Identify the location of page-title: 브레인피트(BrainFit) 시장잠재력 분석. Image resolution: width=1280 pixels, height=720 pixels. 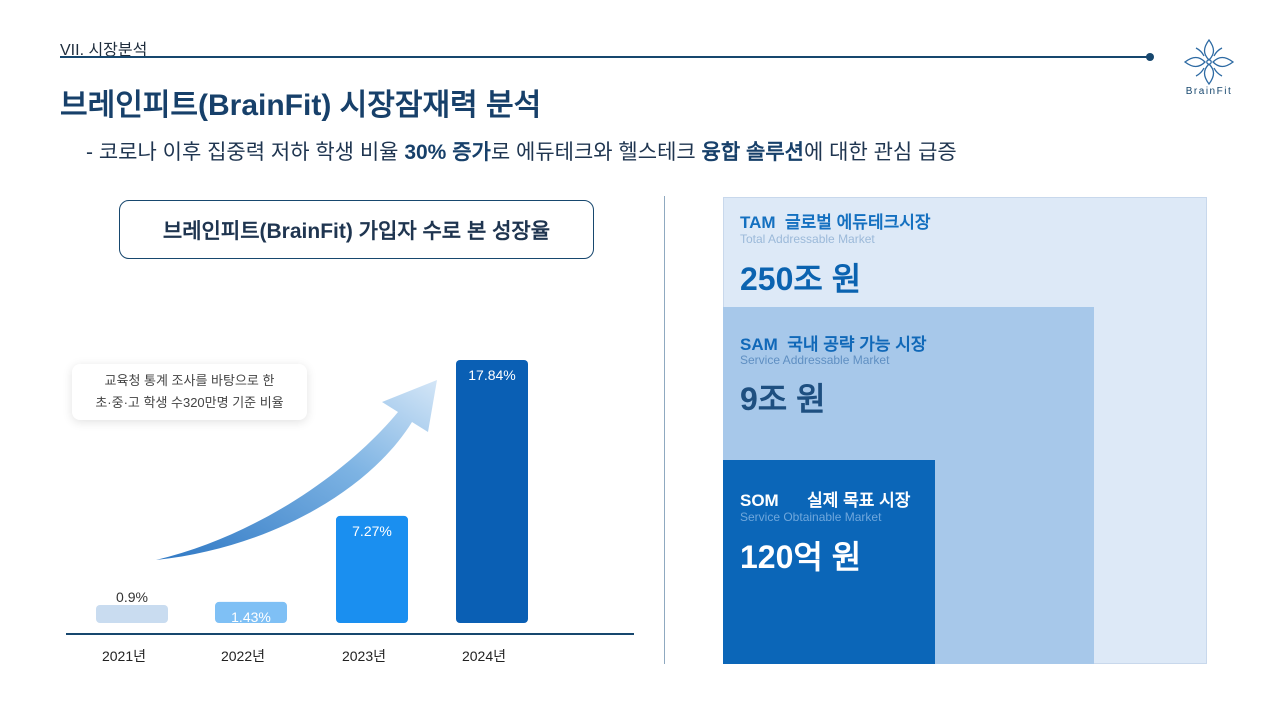
(301, 105).